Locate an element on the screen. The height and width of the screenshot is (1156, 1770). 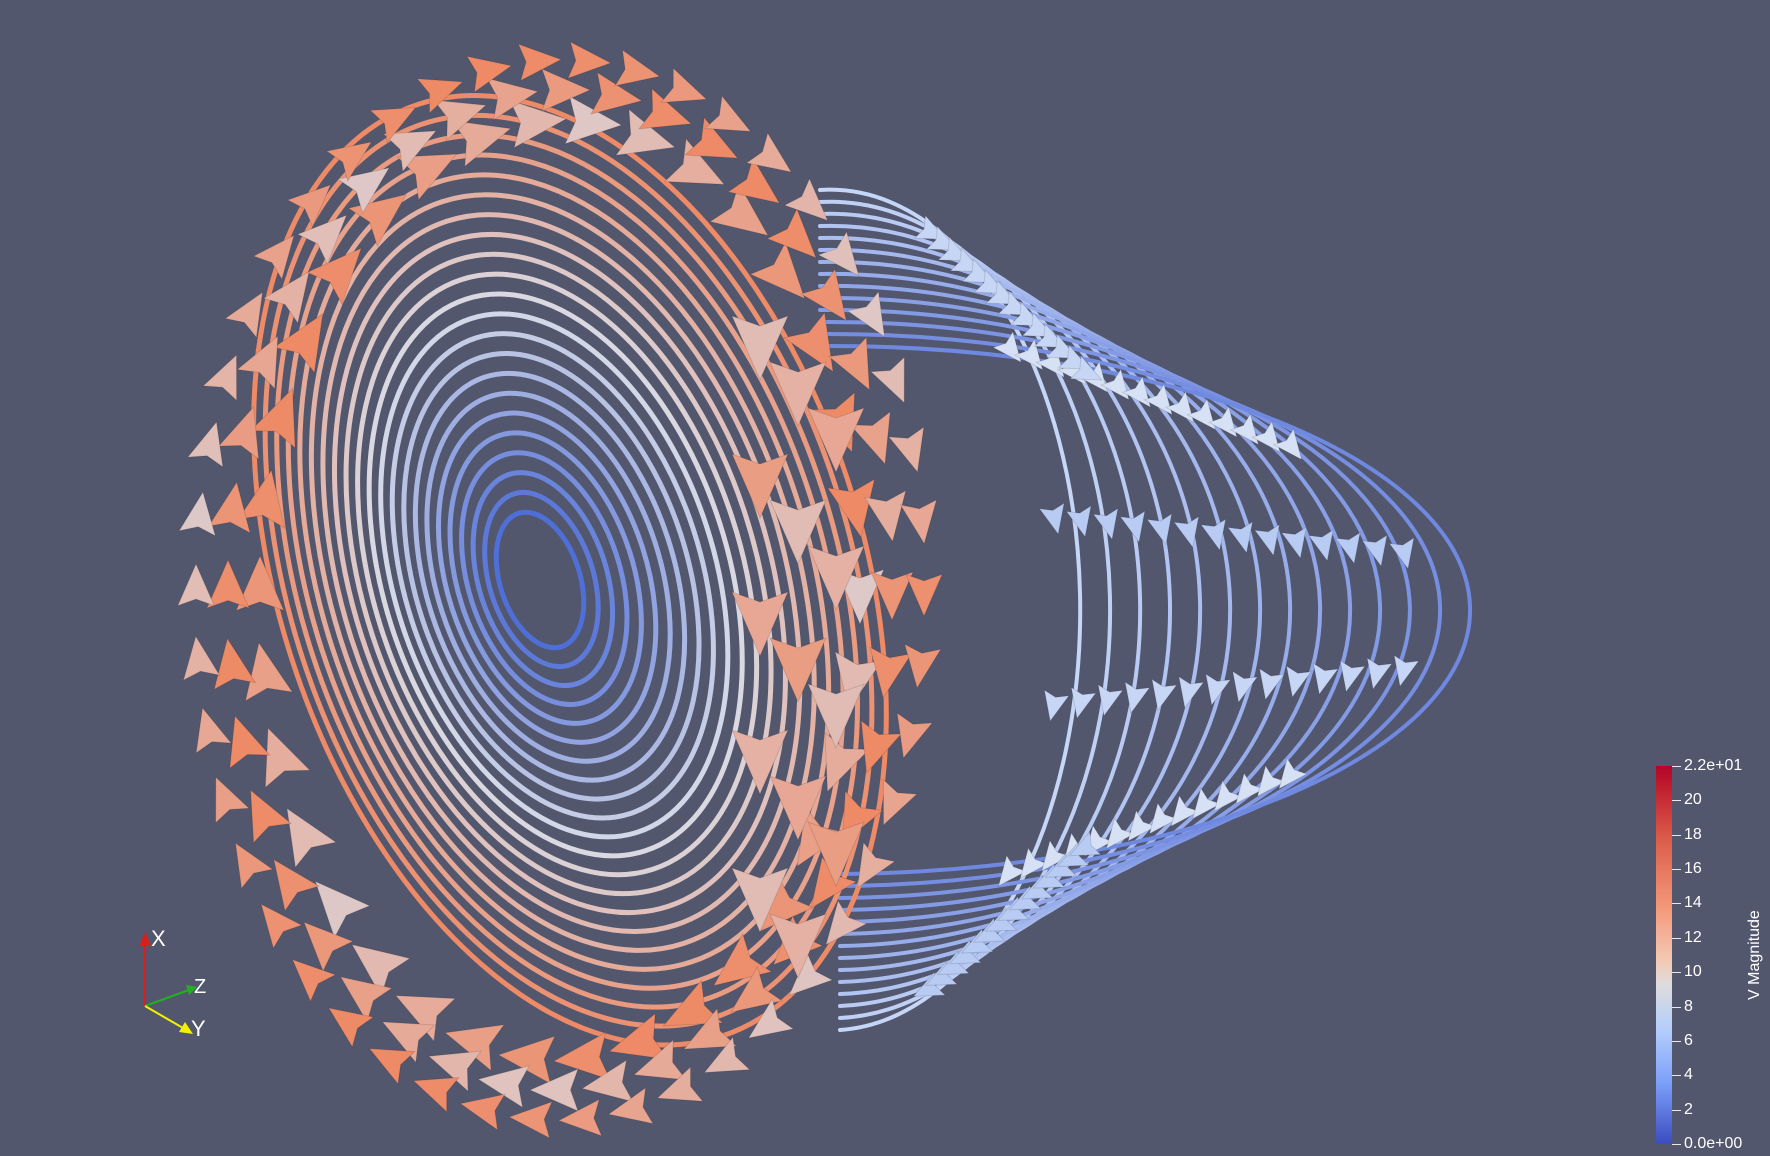
y-axis-label: Y is located at coordinates (198, 1028).